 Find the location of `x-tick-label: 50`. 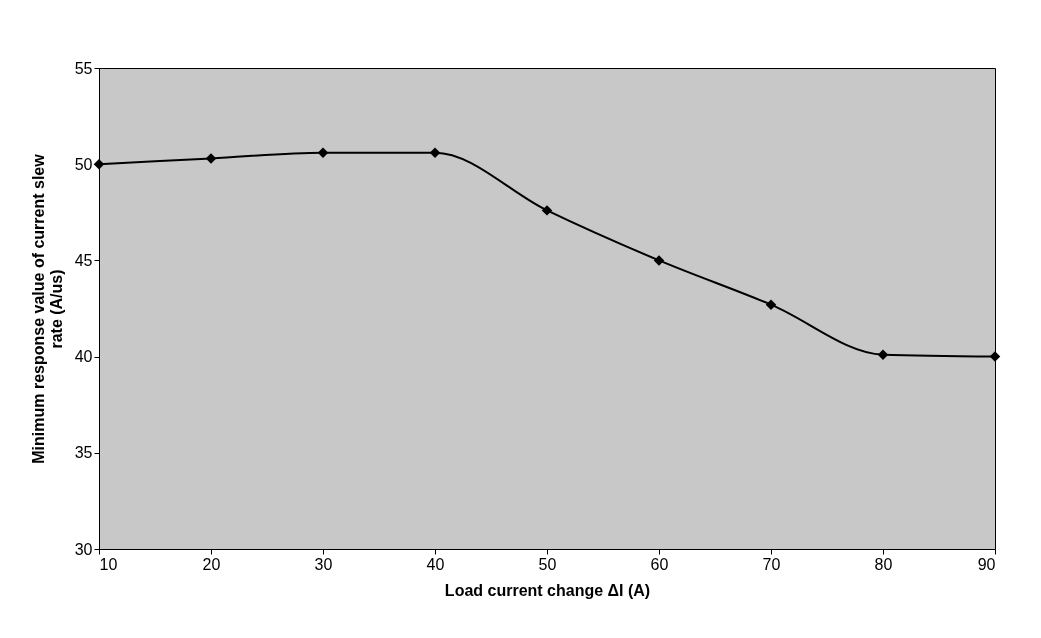

x-tick-label: 50 is located at coordinates (547, 564).